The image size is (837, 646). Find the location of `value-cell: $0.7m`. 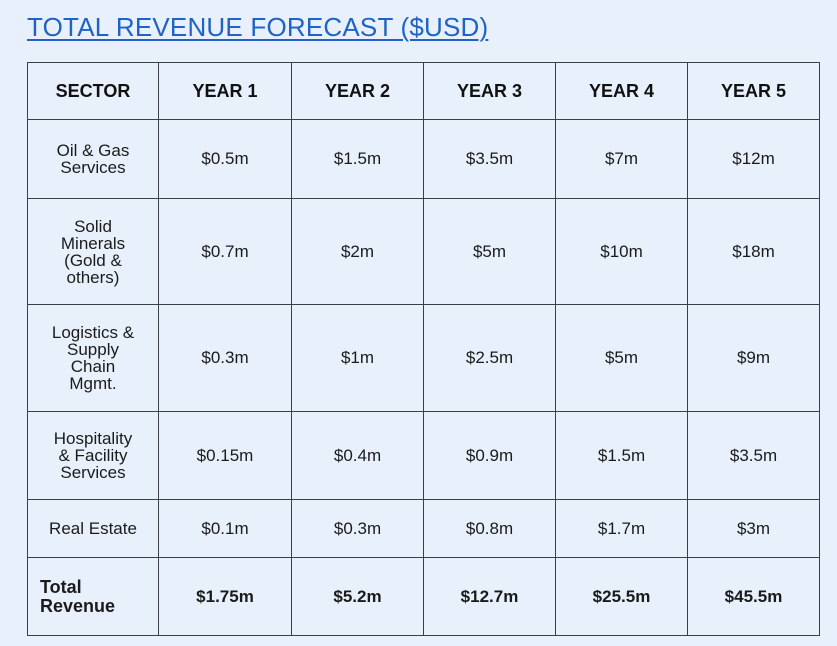

value-cell: $0.7m is located at coordinates (225, 251).